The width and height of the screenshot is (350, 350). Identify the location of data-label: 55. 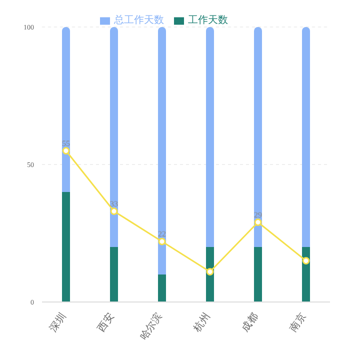
(66, 143).